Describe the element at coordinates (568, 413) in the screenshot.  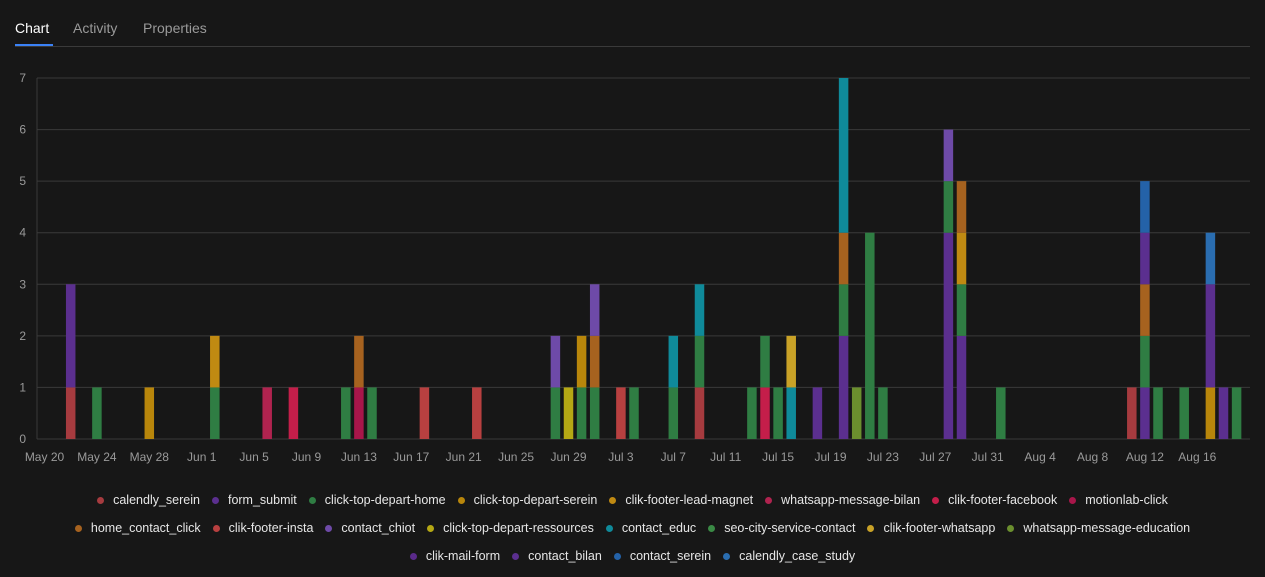
I see `bar-segment-click-top-depart-ressources` at that location.